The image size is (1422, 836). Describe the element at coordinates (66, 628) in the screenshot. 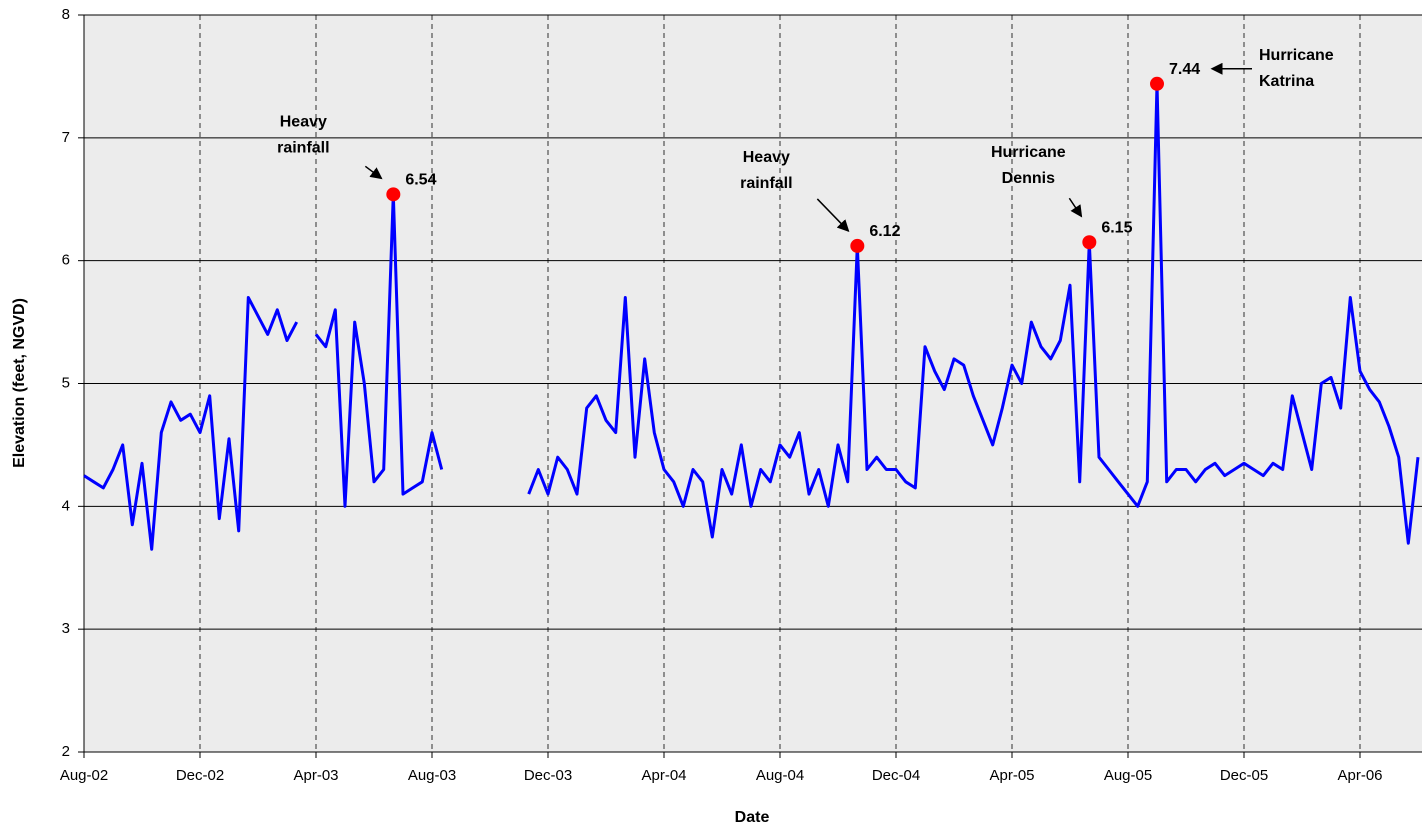

I see `y-tick-label: 3` at that location.